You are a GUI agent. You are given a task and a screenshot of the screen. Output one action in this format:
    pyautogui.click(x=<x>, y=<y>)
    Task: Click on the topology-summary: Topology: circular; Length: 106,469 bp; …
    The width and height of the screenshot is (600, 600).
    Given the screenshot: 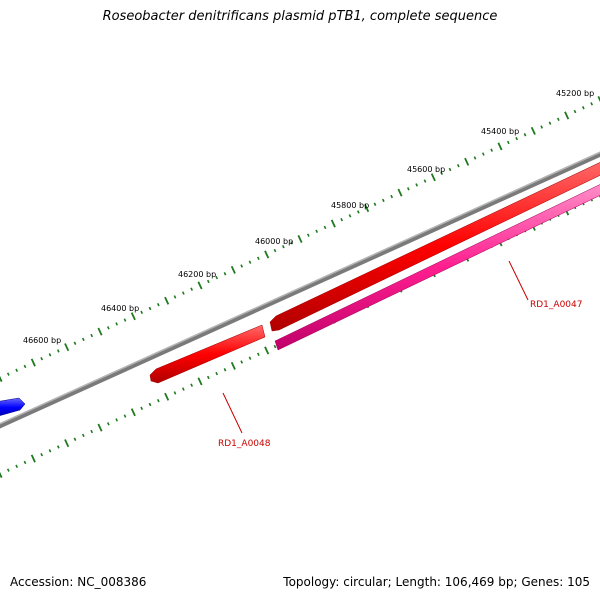 What is the action you would take?
    pyautogui.click(x=436, y=582)
    